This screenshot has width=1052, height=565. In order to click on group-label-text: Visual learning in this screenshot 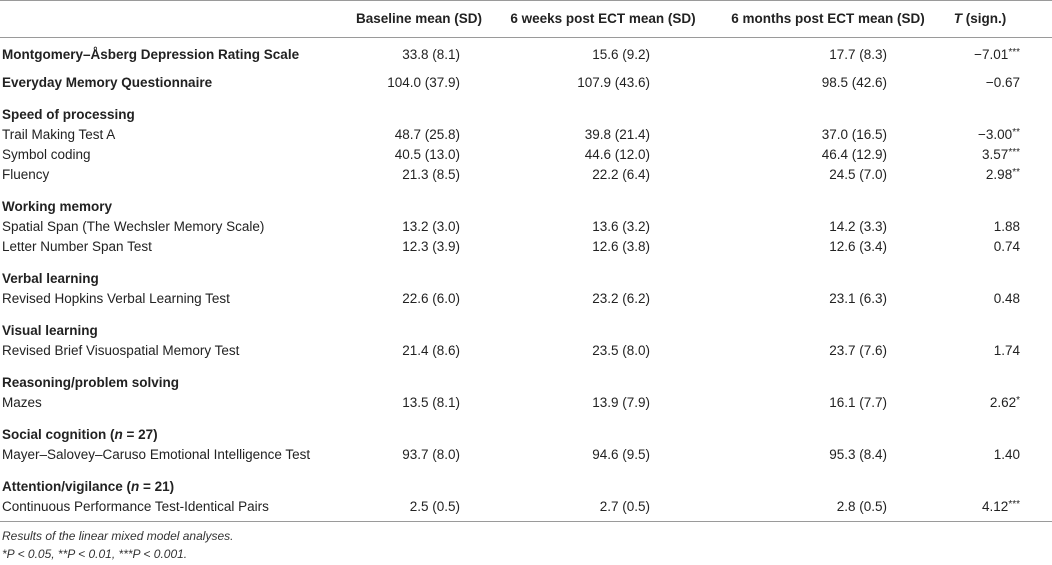, I will do `click(50, 330)`.